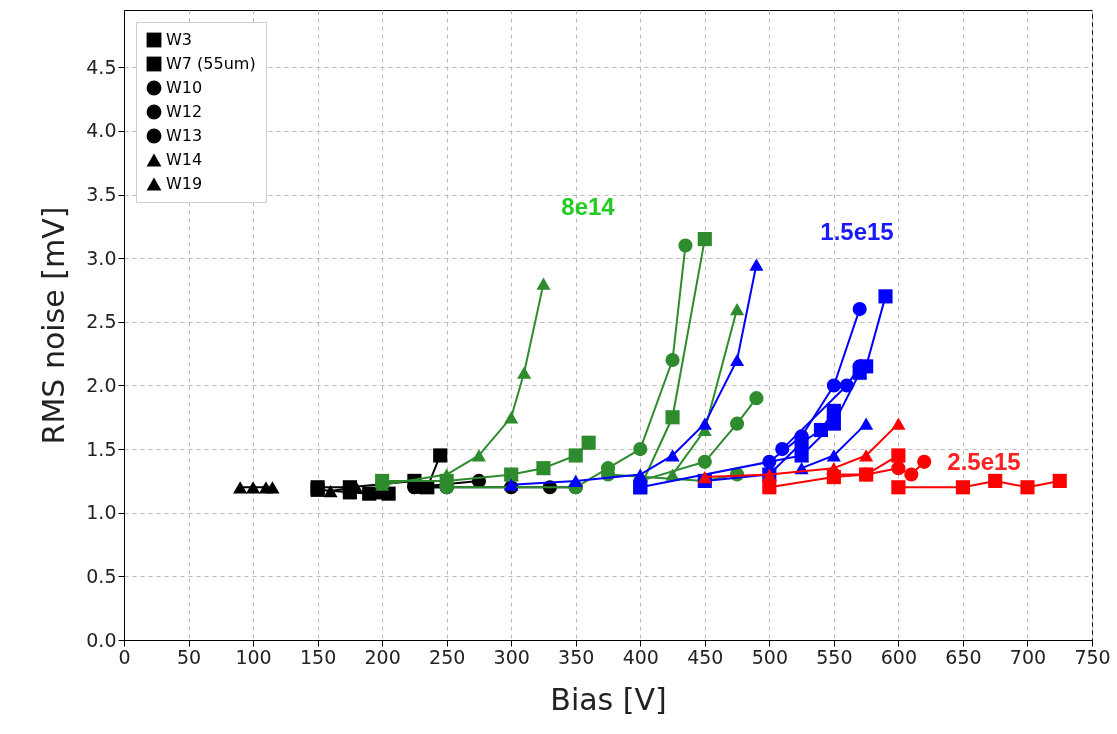 The image size is (1117, 734). What do you see at coordinates (588, 206) in the screenshot?
I see `annotation: 8e14` at bounding box center [588, 206].